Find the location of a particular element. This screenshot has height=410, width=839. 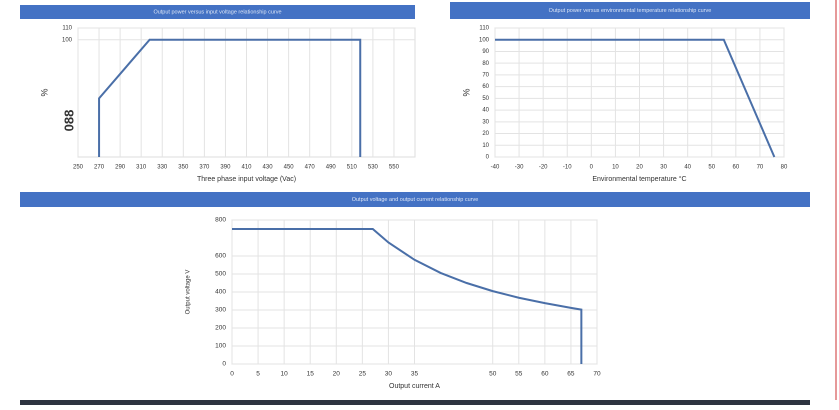

x-tick-label: -40 is located at coordinates (495, 168).